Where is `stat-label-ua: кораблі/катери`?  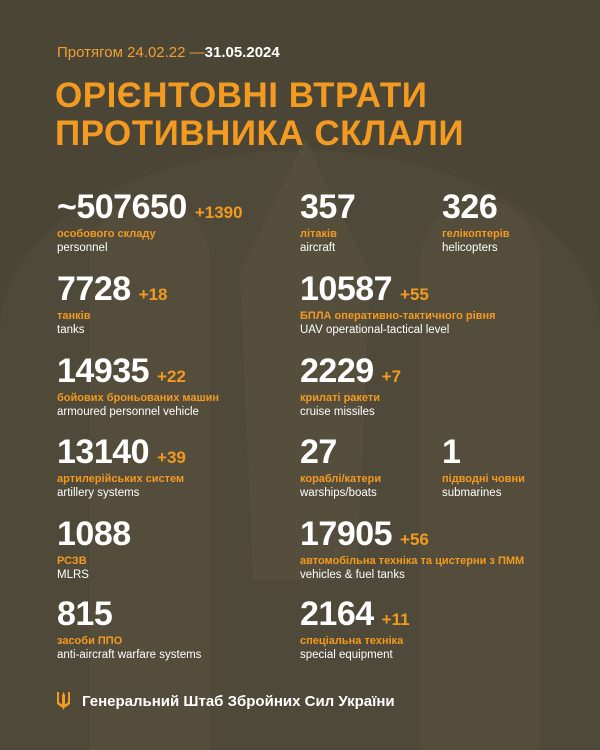 stat-label-ua: кораблі/катери is located at coordinates (341, 479).